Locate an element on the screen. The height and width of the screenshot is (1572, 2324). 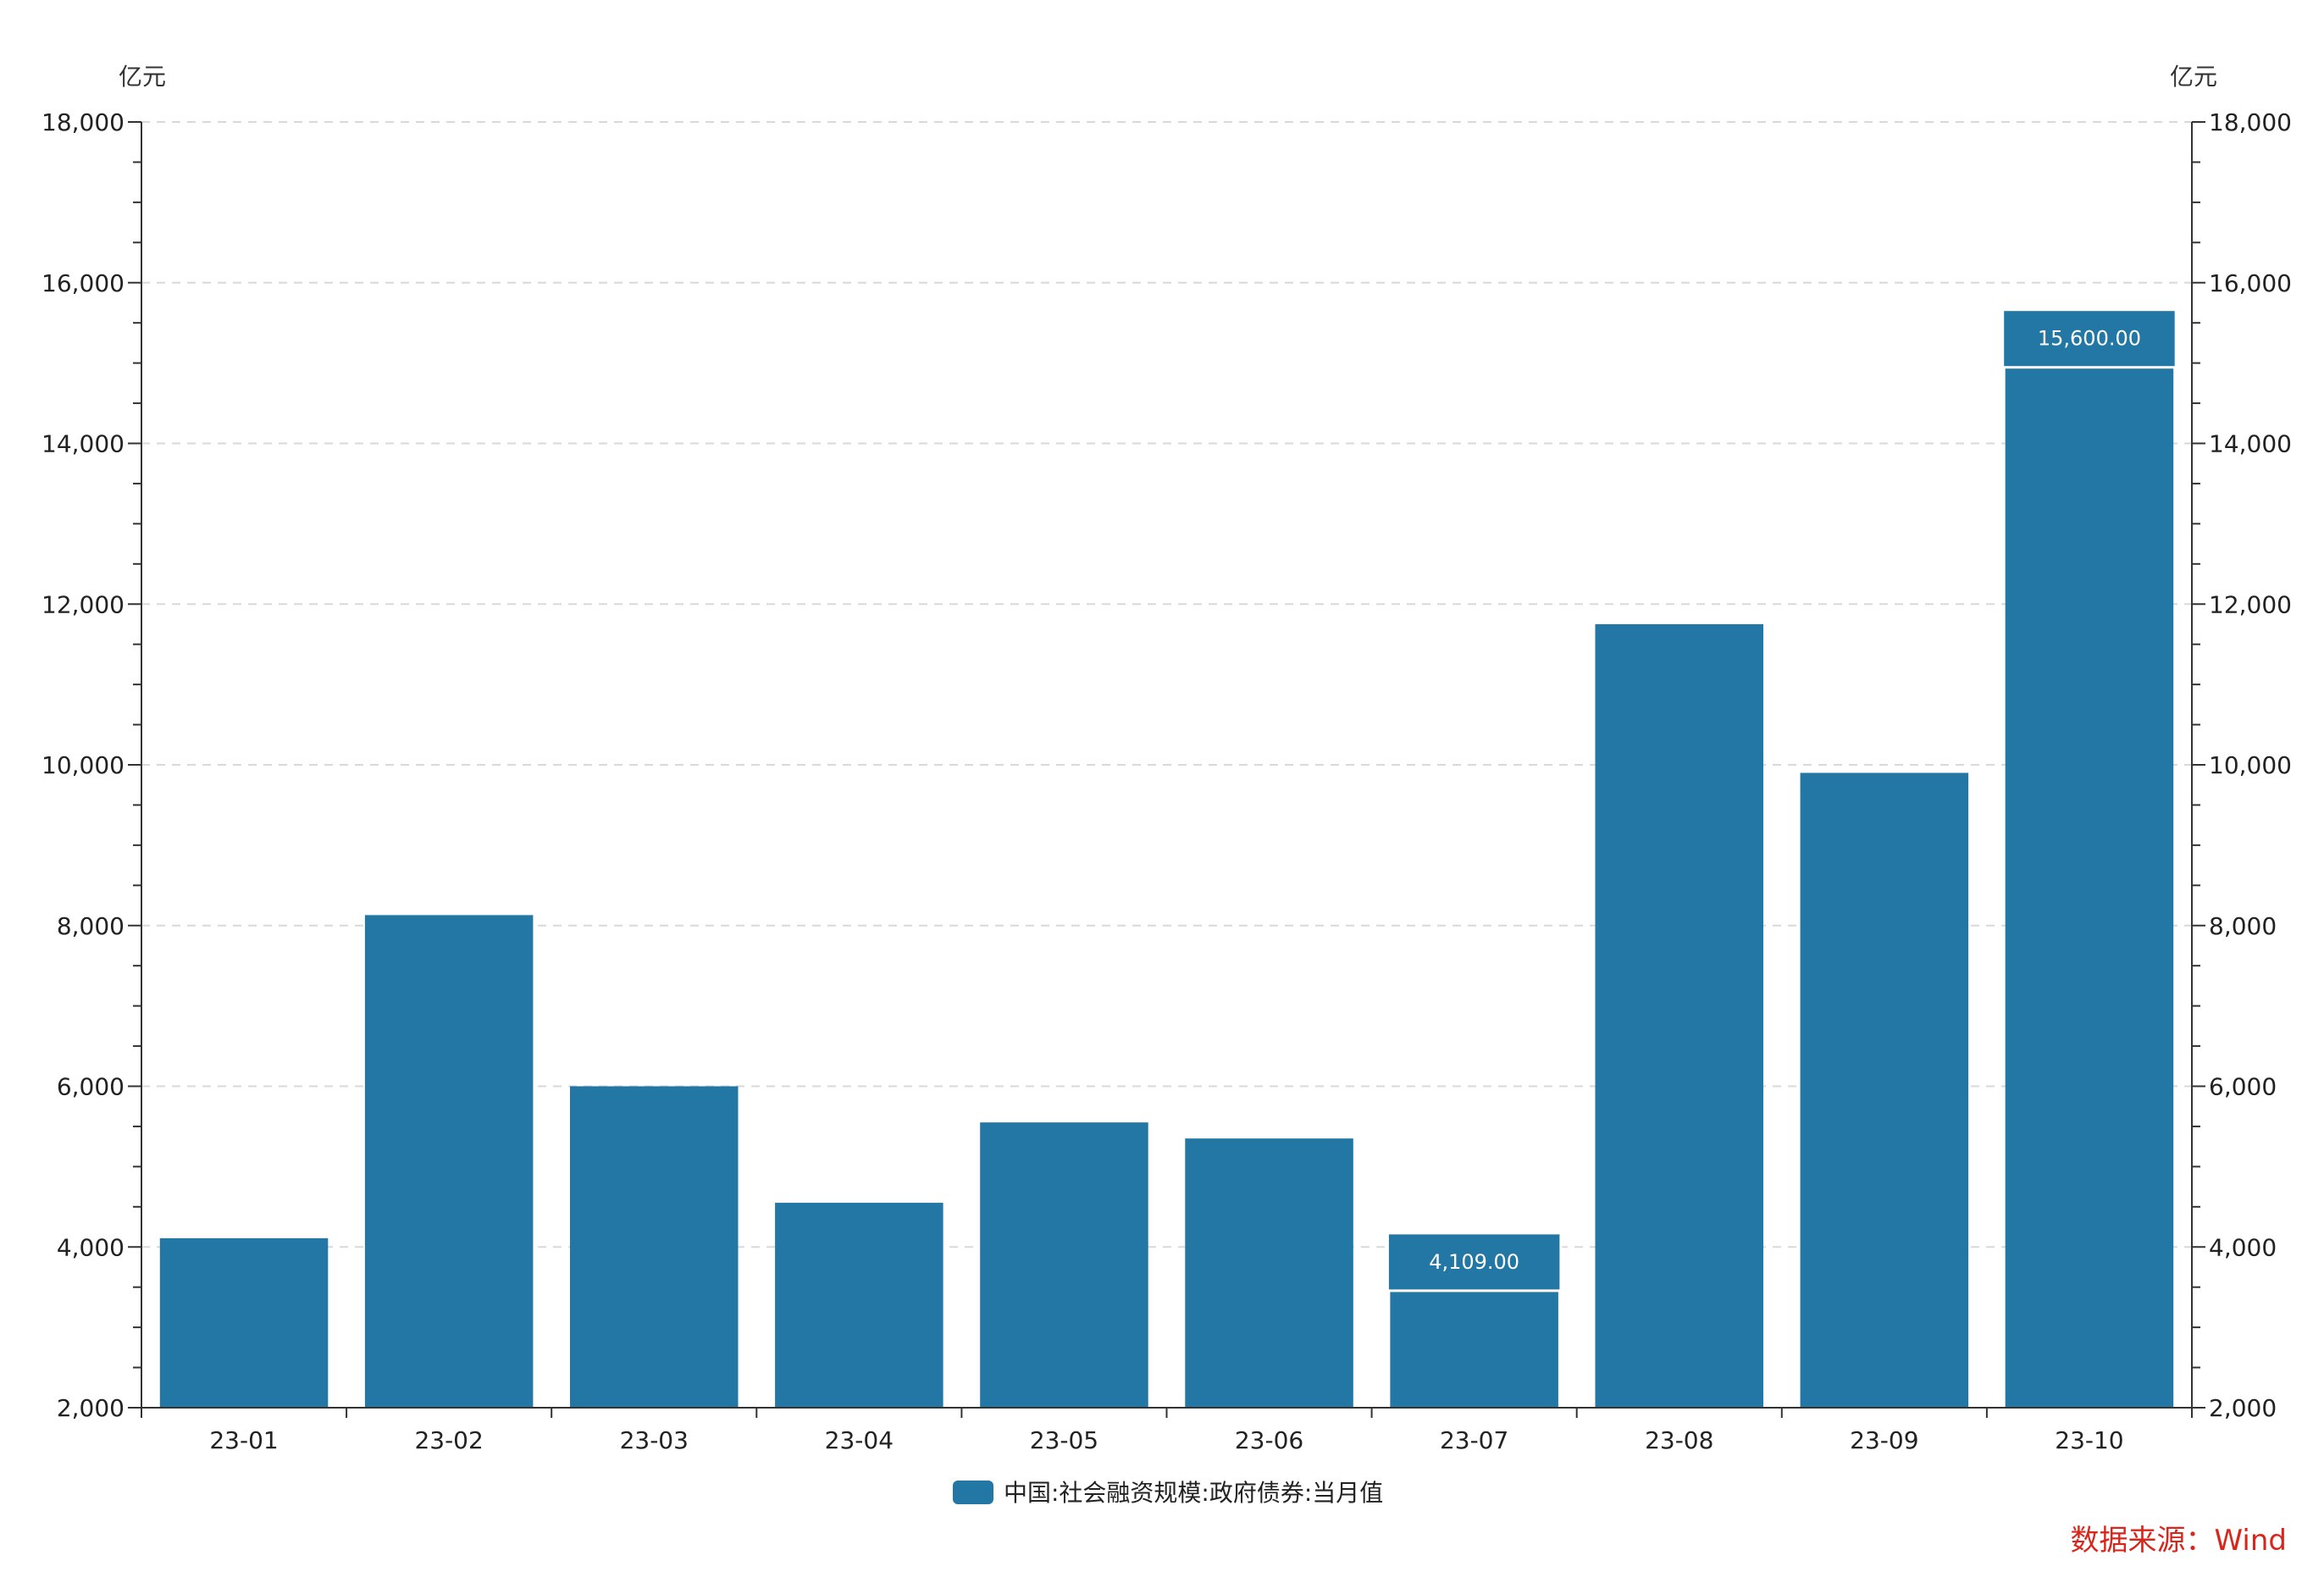
y-tick-label-left: 18,000 is located at coordinates (83, 122).